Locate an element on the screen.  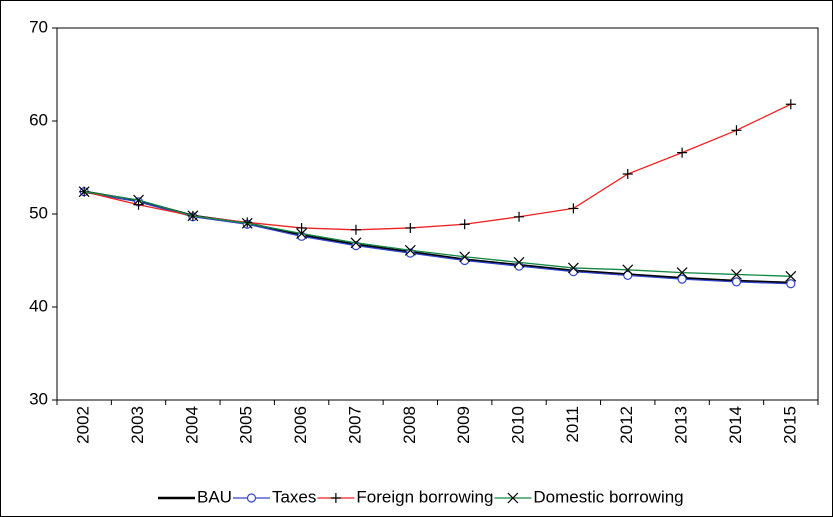
legend-label: BAU is located at coordinates (214, 496).